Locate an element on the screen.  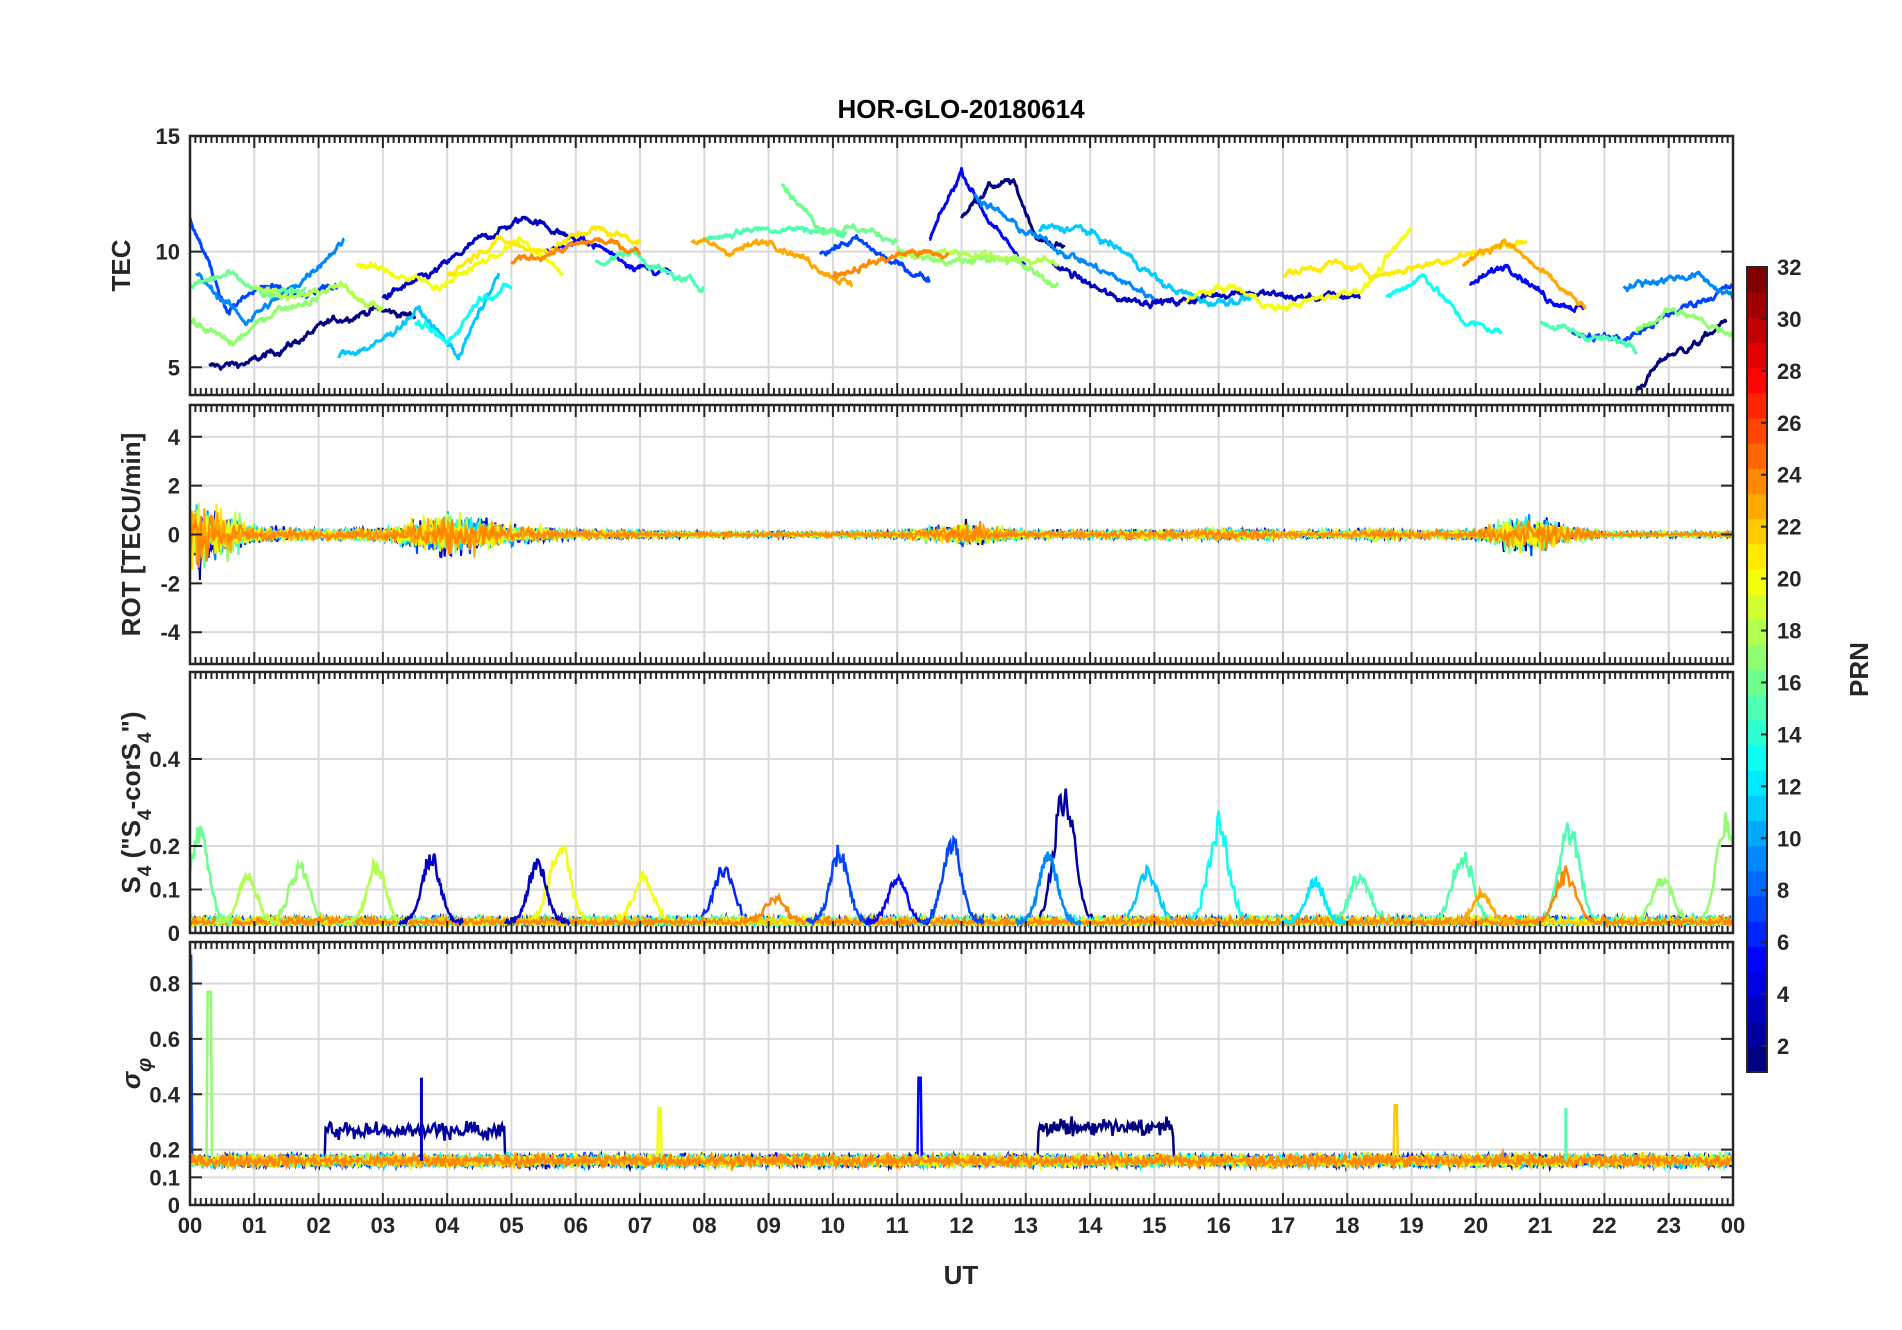
x-tick-label: 11 is located at coordinates (897, 1225).